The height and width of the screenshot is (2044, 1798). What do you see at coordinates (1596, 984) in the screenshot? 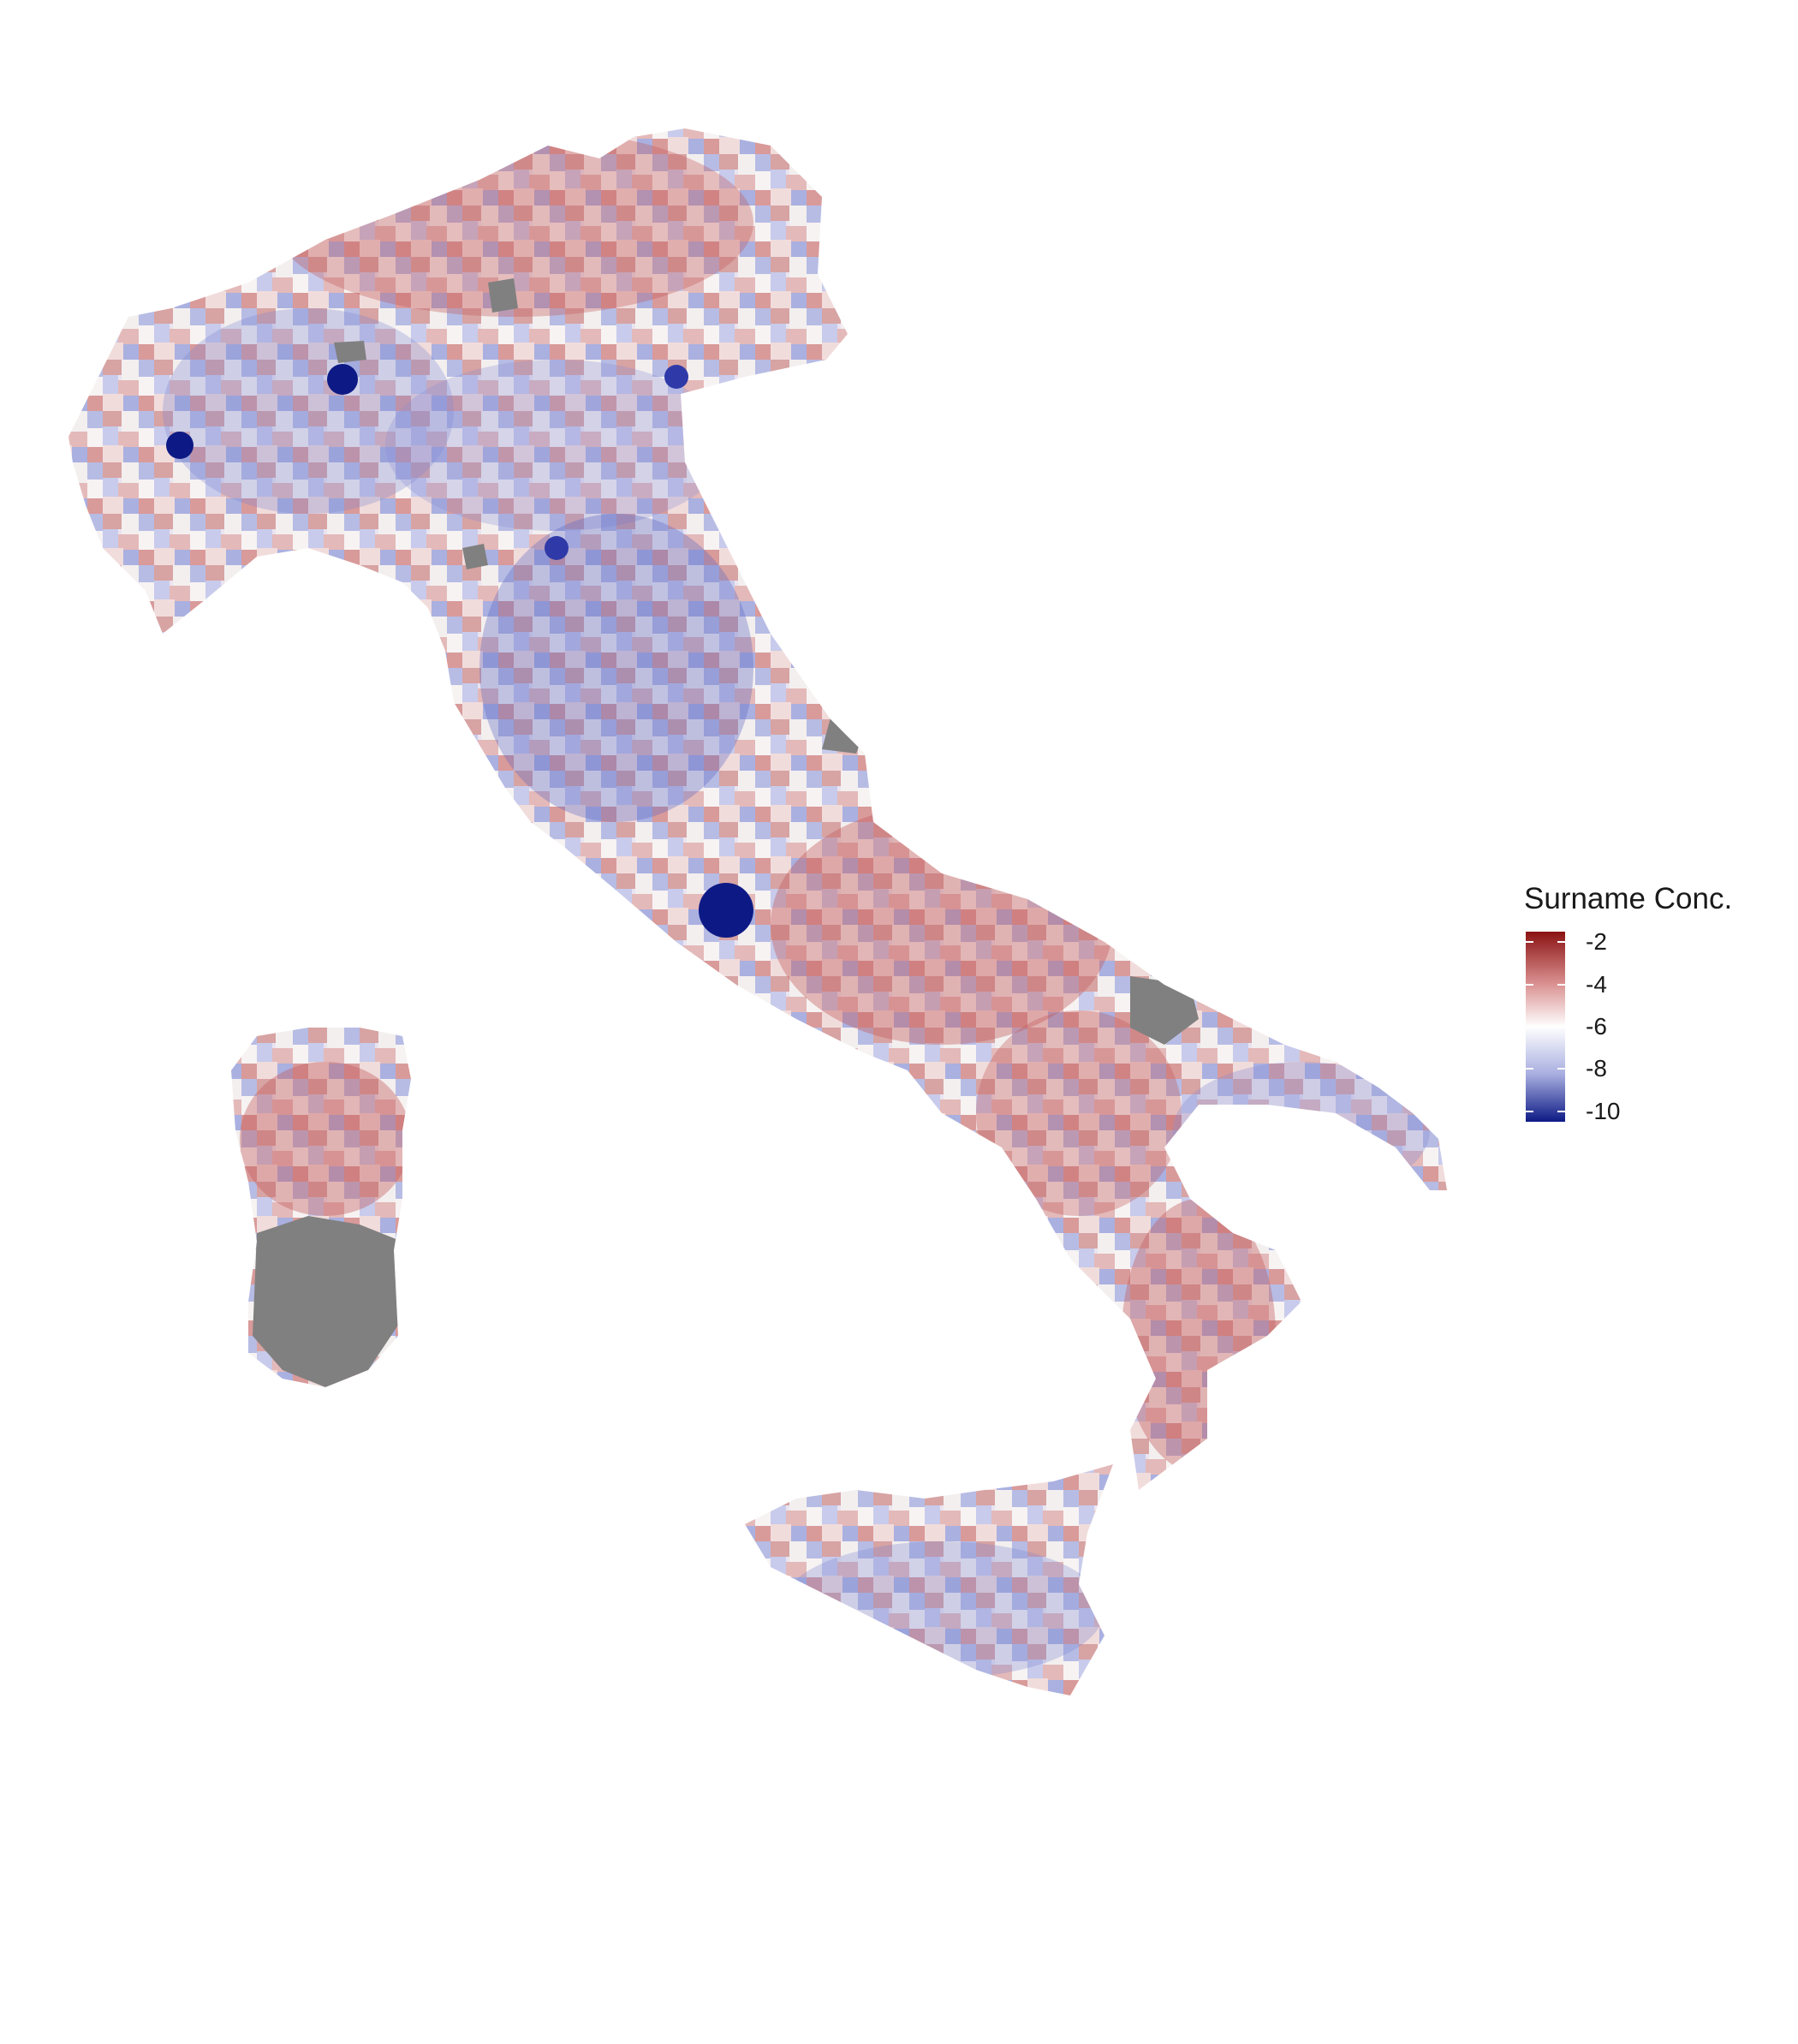
I see `legend-tick-label: -4` at bounding box center [1596, 984].